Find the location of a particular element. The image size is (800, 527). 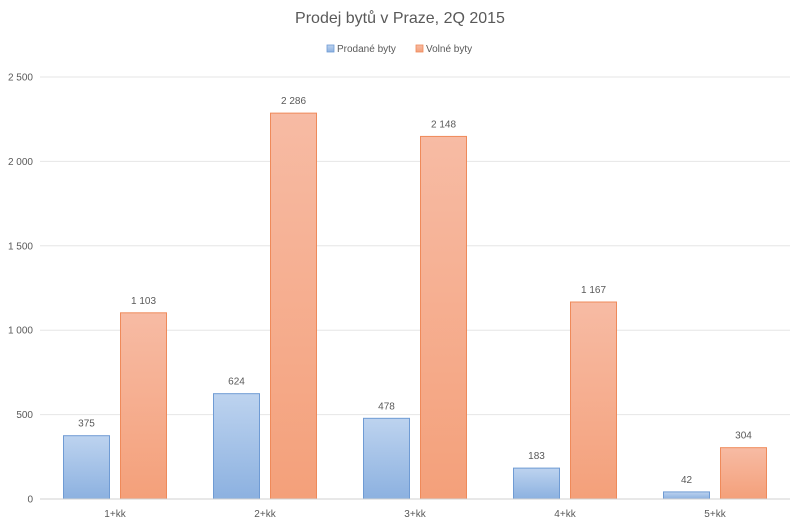

data-label-prodane-1+kk: 375 is located at coordinates (86, 424).